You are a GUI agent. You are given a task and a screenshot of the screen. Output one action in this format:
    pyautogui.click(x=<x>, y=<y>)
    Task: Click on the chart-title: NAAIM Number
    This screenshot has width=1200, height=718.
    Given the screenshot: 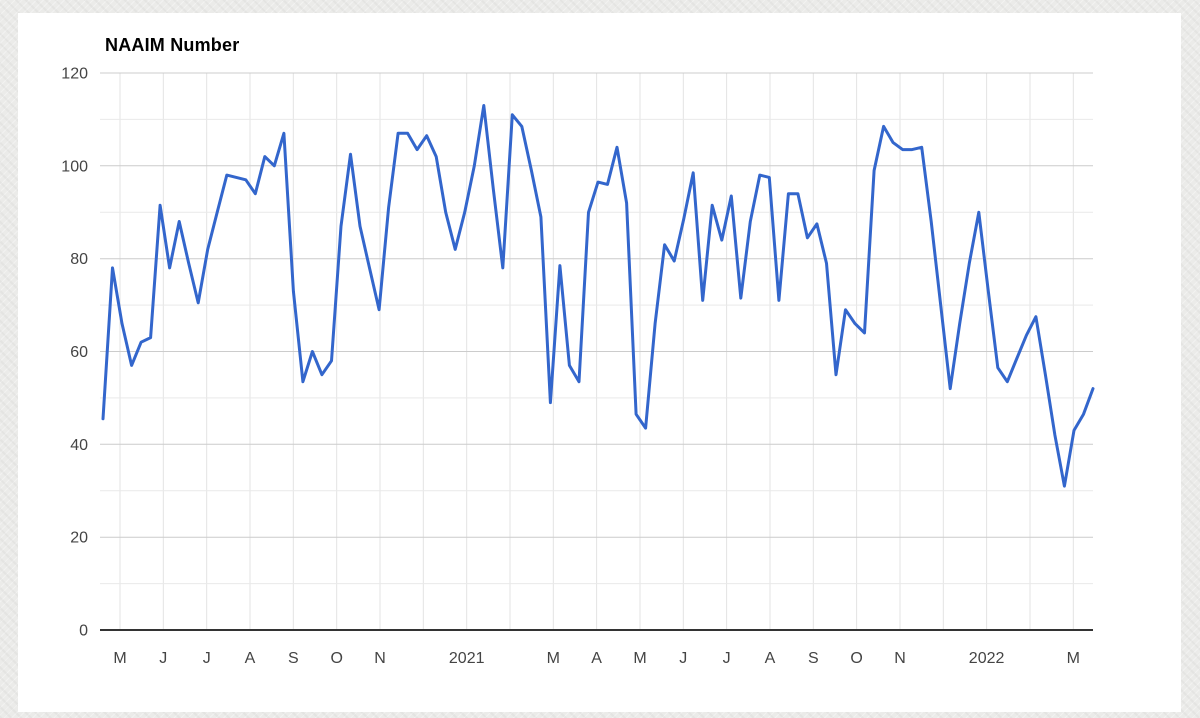 What is the action you would take?
    pyautogui.click(x=172, y=45)
    